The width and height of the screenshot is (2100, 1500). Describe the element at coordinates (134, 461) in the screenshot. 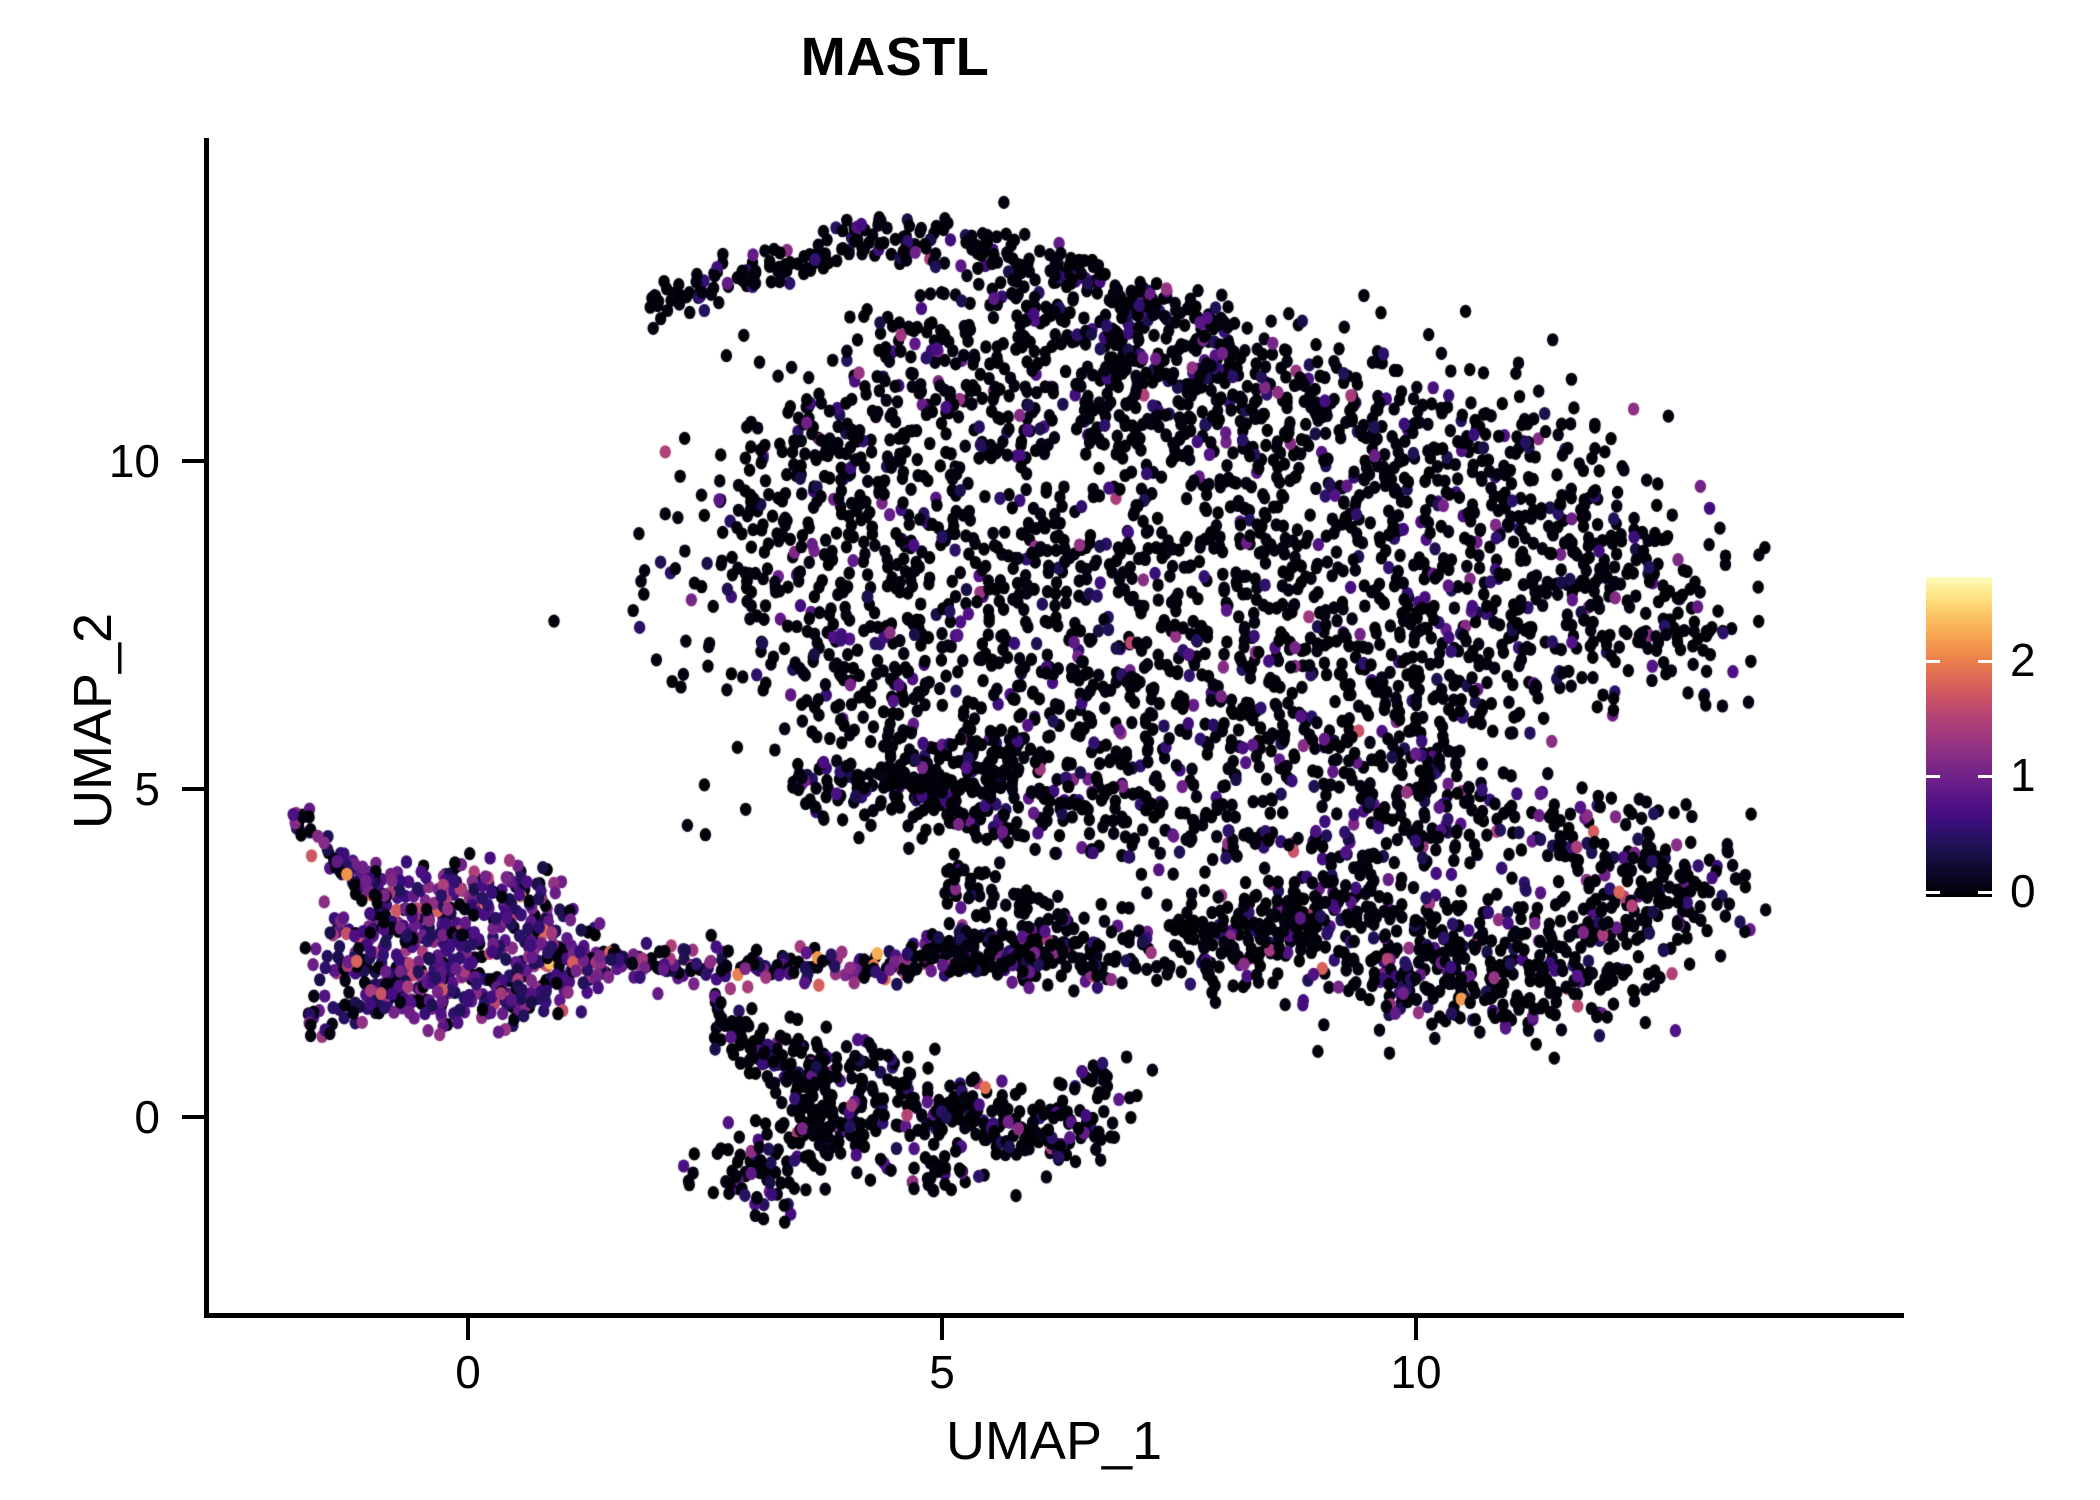

I see `y-tick-label-10: 10` at that location.